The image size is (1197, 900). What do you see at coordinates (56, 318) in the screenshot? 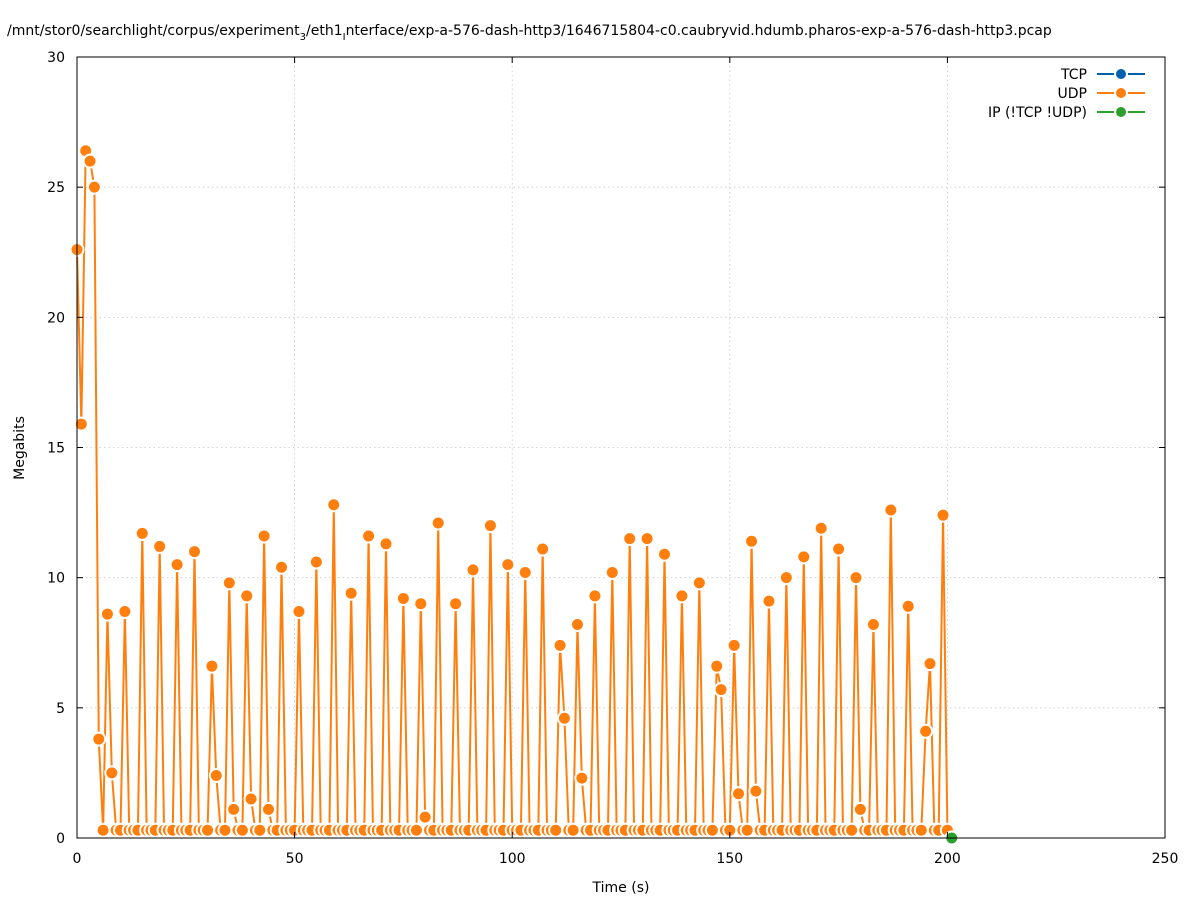
I see `y-tick-label: 20` at bounding box center [56, 318].